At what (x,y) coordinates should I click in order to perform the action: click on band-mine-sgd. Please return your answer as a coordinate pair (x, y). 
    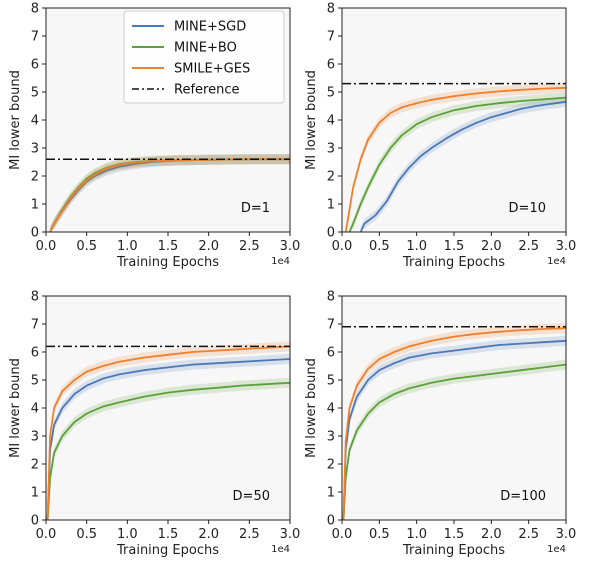
    Looking at the image, I should click on (170, 193).